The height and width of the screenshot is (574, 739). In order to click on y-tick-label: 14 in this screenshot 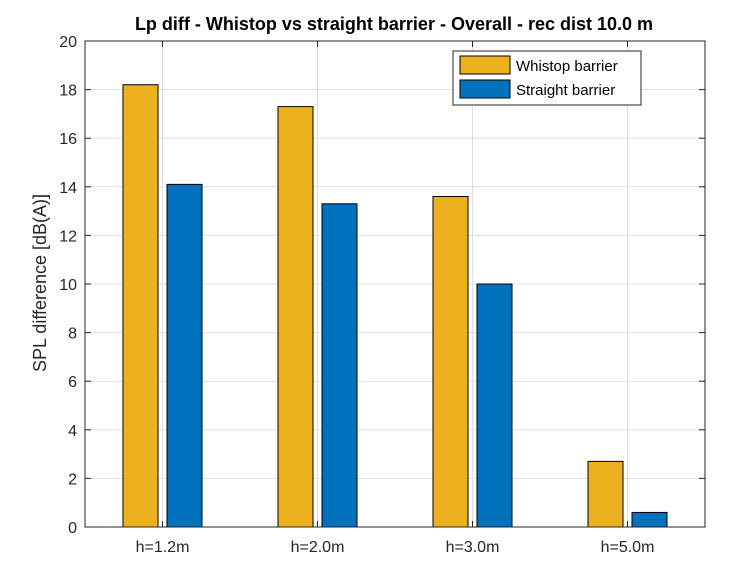, I will do `click(68, 188)`.